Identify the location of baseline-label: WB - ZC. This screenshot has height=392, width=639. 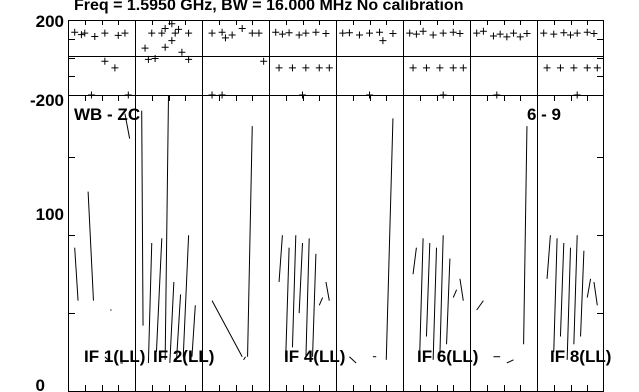
(107, 114).